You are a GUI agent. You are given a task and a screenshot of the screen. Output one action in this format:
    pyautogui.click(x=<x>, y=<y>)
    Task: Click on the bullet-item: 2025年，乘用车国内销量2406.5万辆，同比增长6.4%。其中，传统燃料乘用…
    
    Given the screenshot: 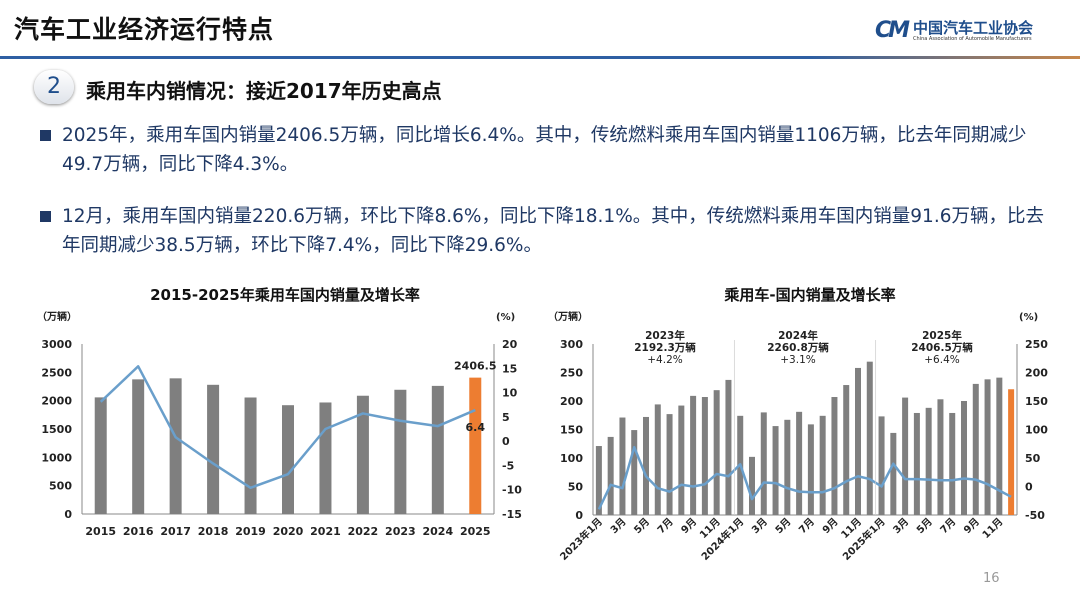 What is the action you would take?
    pyautogui.click(x=550, y=150)
    